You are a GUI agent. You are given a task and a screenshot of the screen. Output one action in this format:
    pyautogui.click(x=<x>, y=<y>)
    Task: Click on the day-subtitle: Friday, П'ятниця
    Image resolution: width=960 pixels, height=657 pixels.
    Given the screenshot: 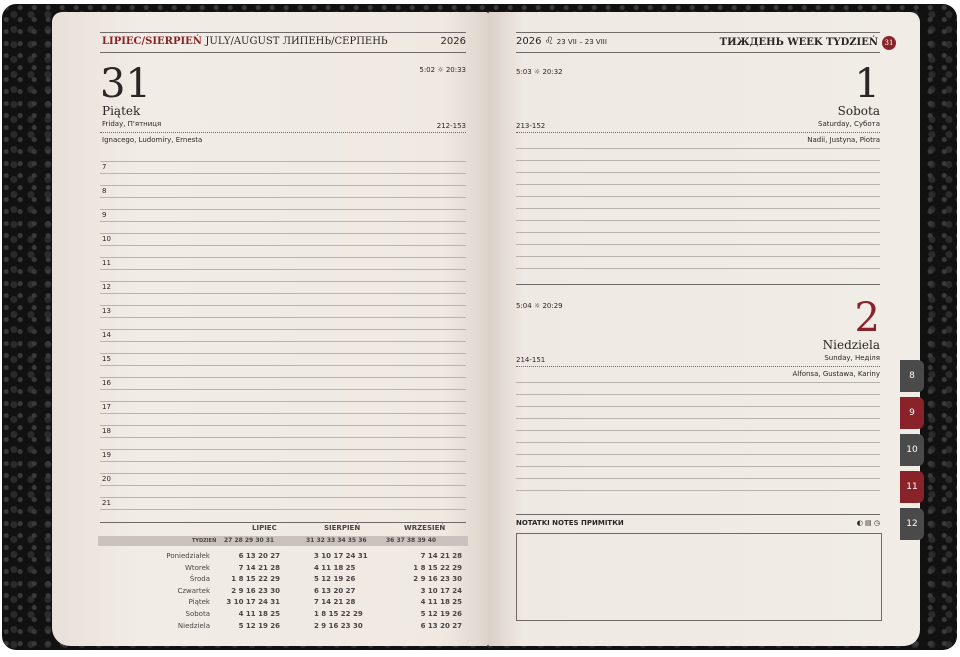 What is the action you would take?
    pyautogui.click(x=132, y=124)
    